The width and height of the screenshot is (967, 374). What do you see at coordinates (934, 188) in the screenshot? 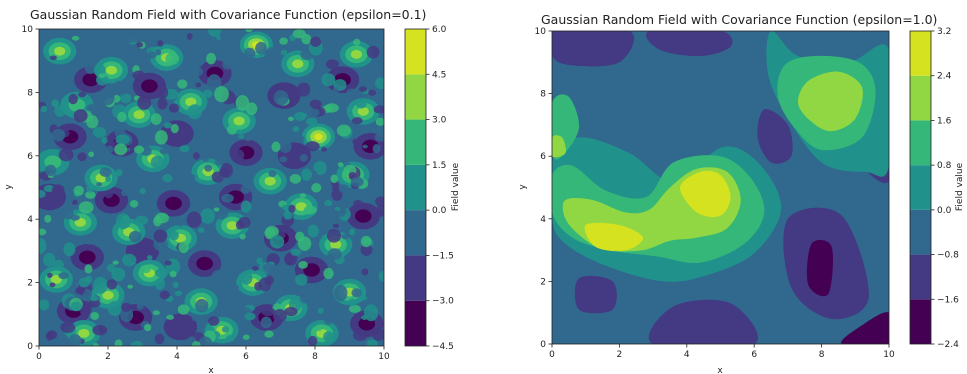
I see `chart-right-colorbar: −2.4 −1.6 −0.8 0.0 0.8 1.6 2.4 3.2` at bounding box center [934, 188].